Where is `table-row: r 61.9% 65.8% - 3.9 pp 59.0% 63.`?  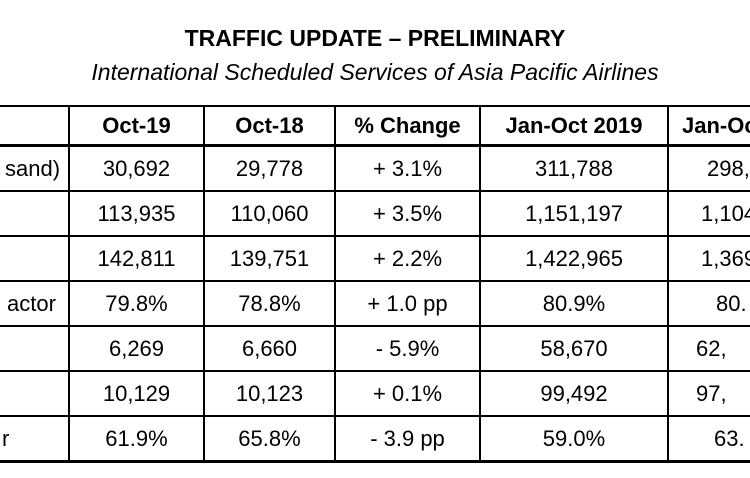 table-row: r 61.9% 65.8% - 3.9 pp 59.0% 63. is located at coordinates (375, 439).